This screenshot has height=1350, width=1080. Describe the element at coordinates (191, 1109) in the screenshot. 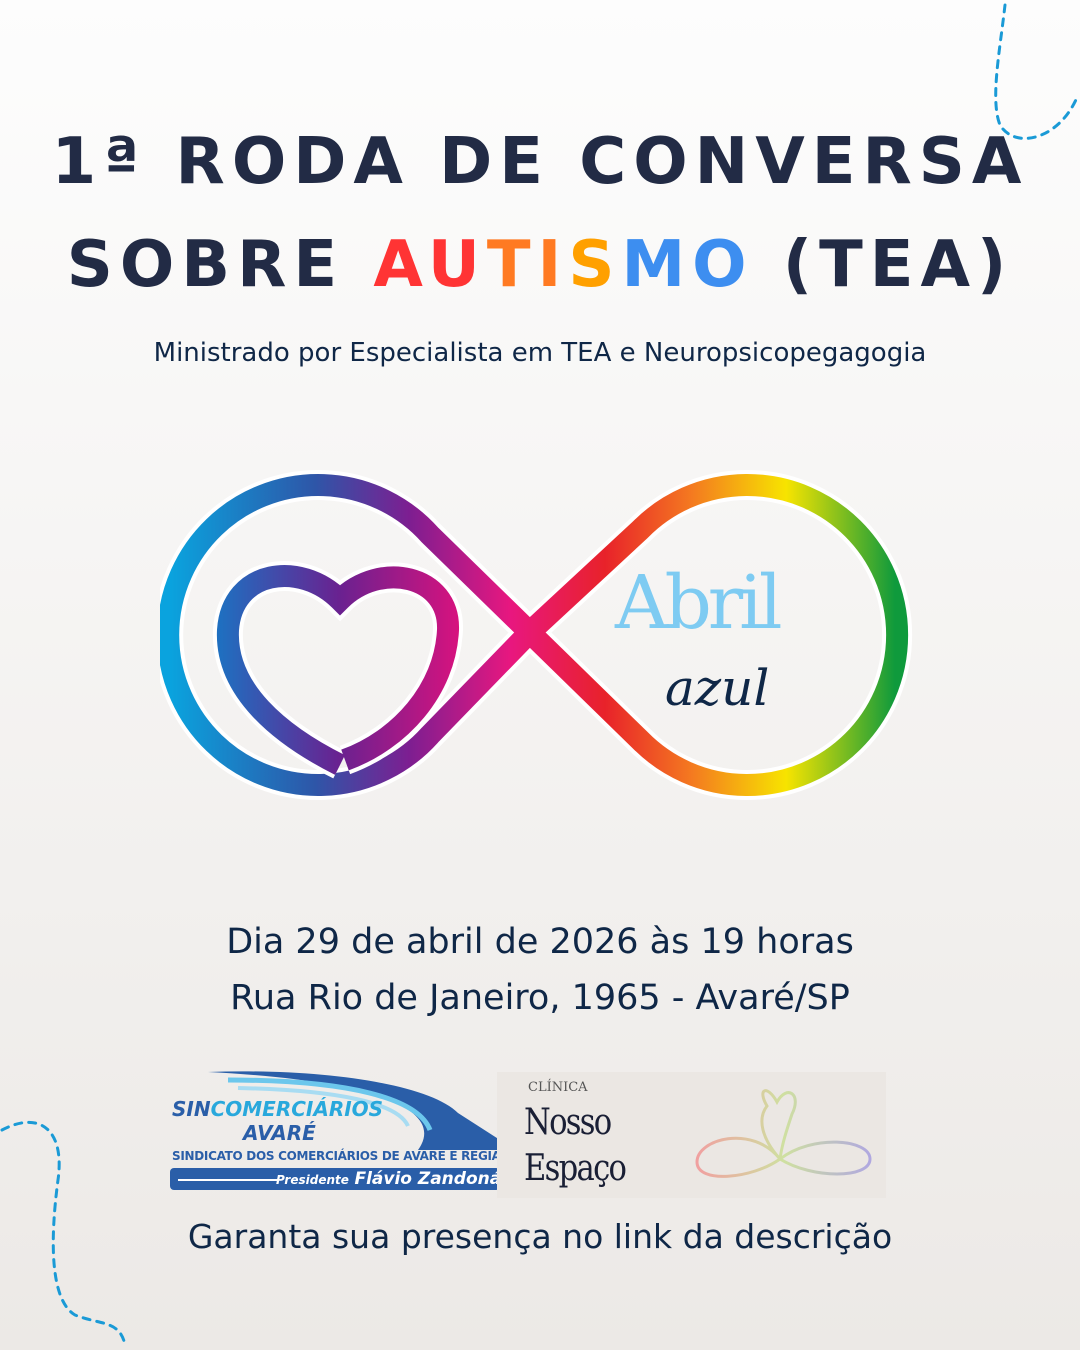

I see `sin-text: SIN` at that location.